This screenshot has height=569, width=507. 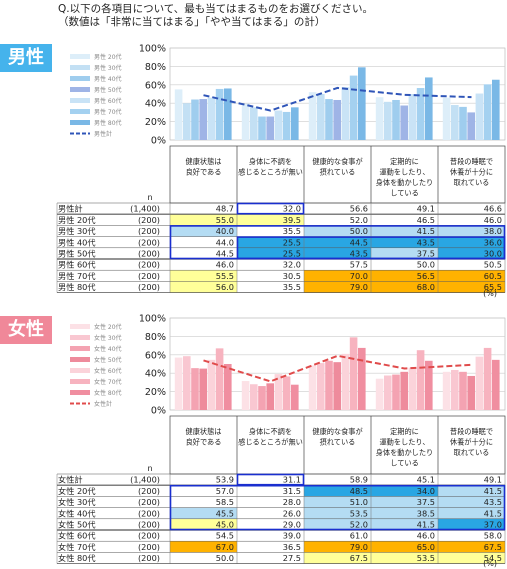 I want to click on male-cell-value: 48.7, so click(x=225, y=209).